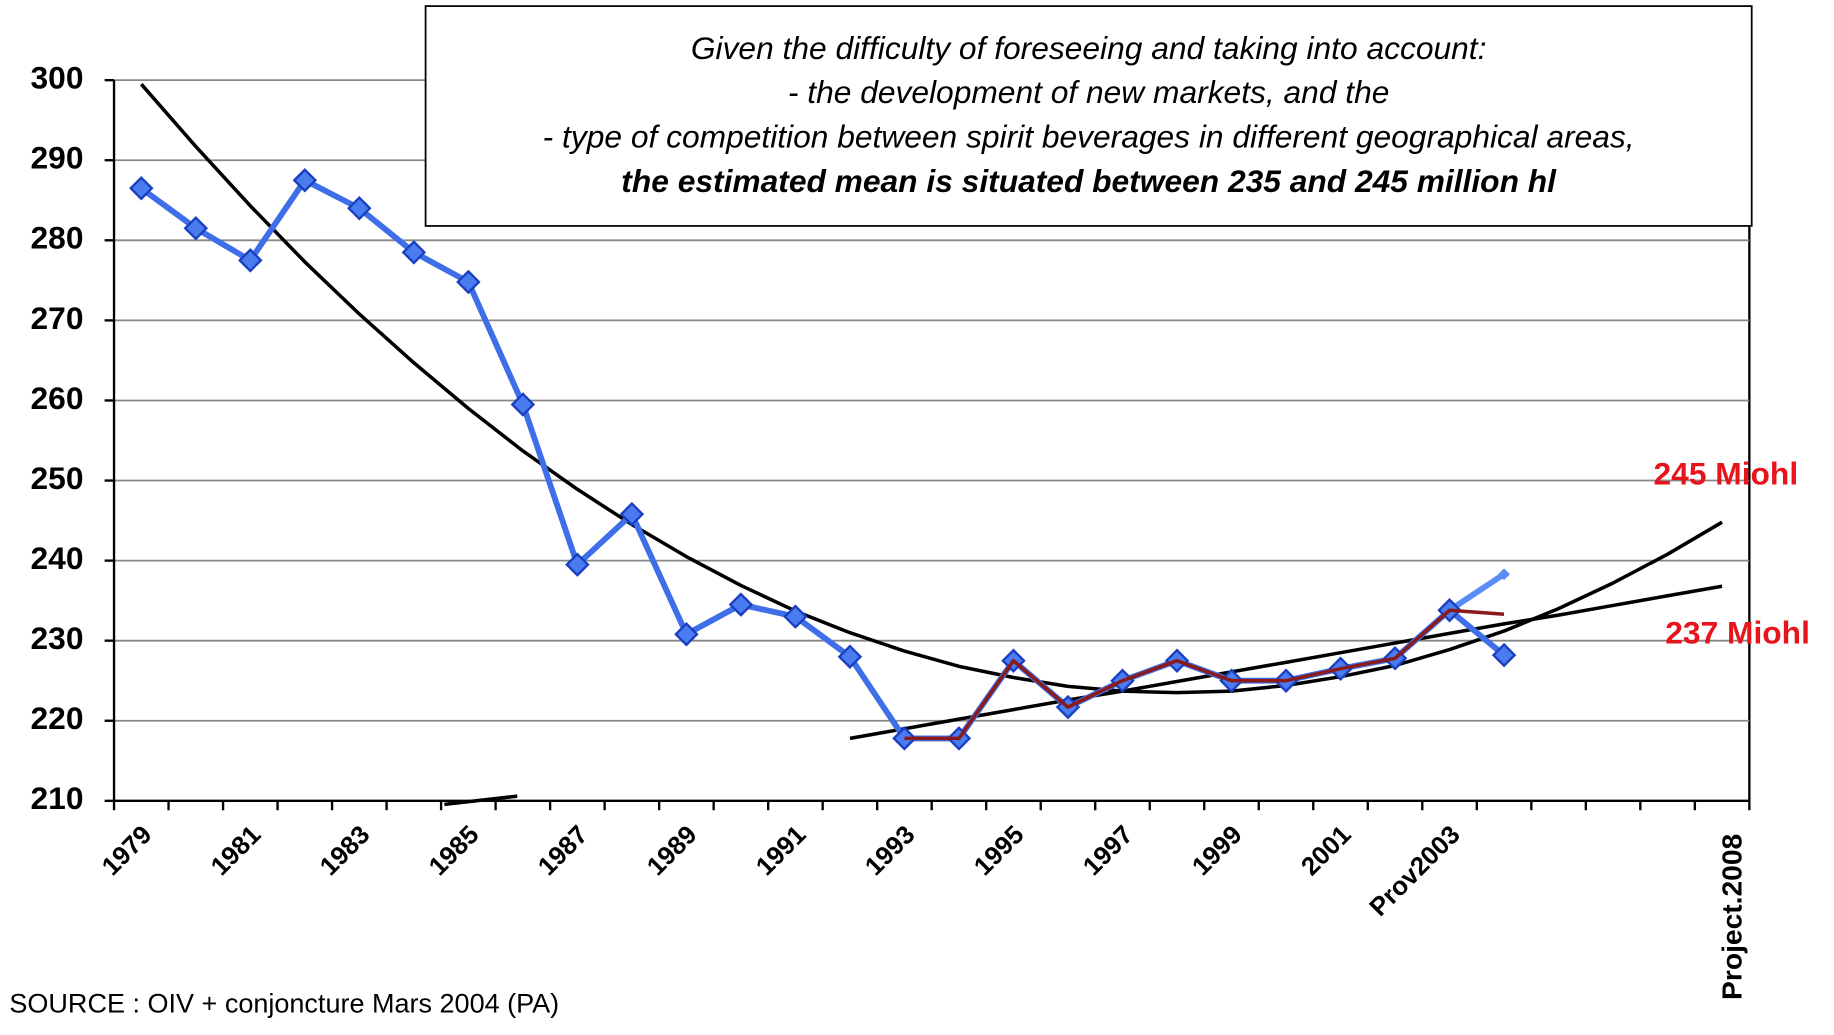 This screenshot has width=1834, height=1035. What do you see at coordinates (127, 851) in the screenshot?
I see `x-tick-label: 1979` at bounding box center [127, 851].